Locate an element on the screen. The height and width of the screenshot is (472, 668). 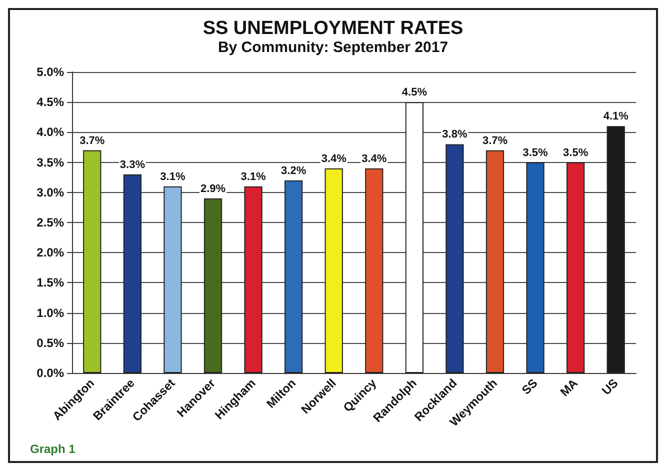
y-tick-label: 1.0% is located at coordinates (50, 313).